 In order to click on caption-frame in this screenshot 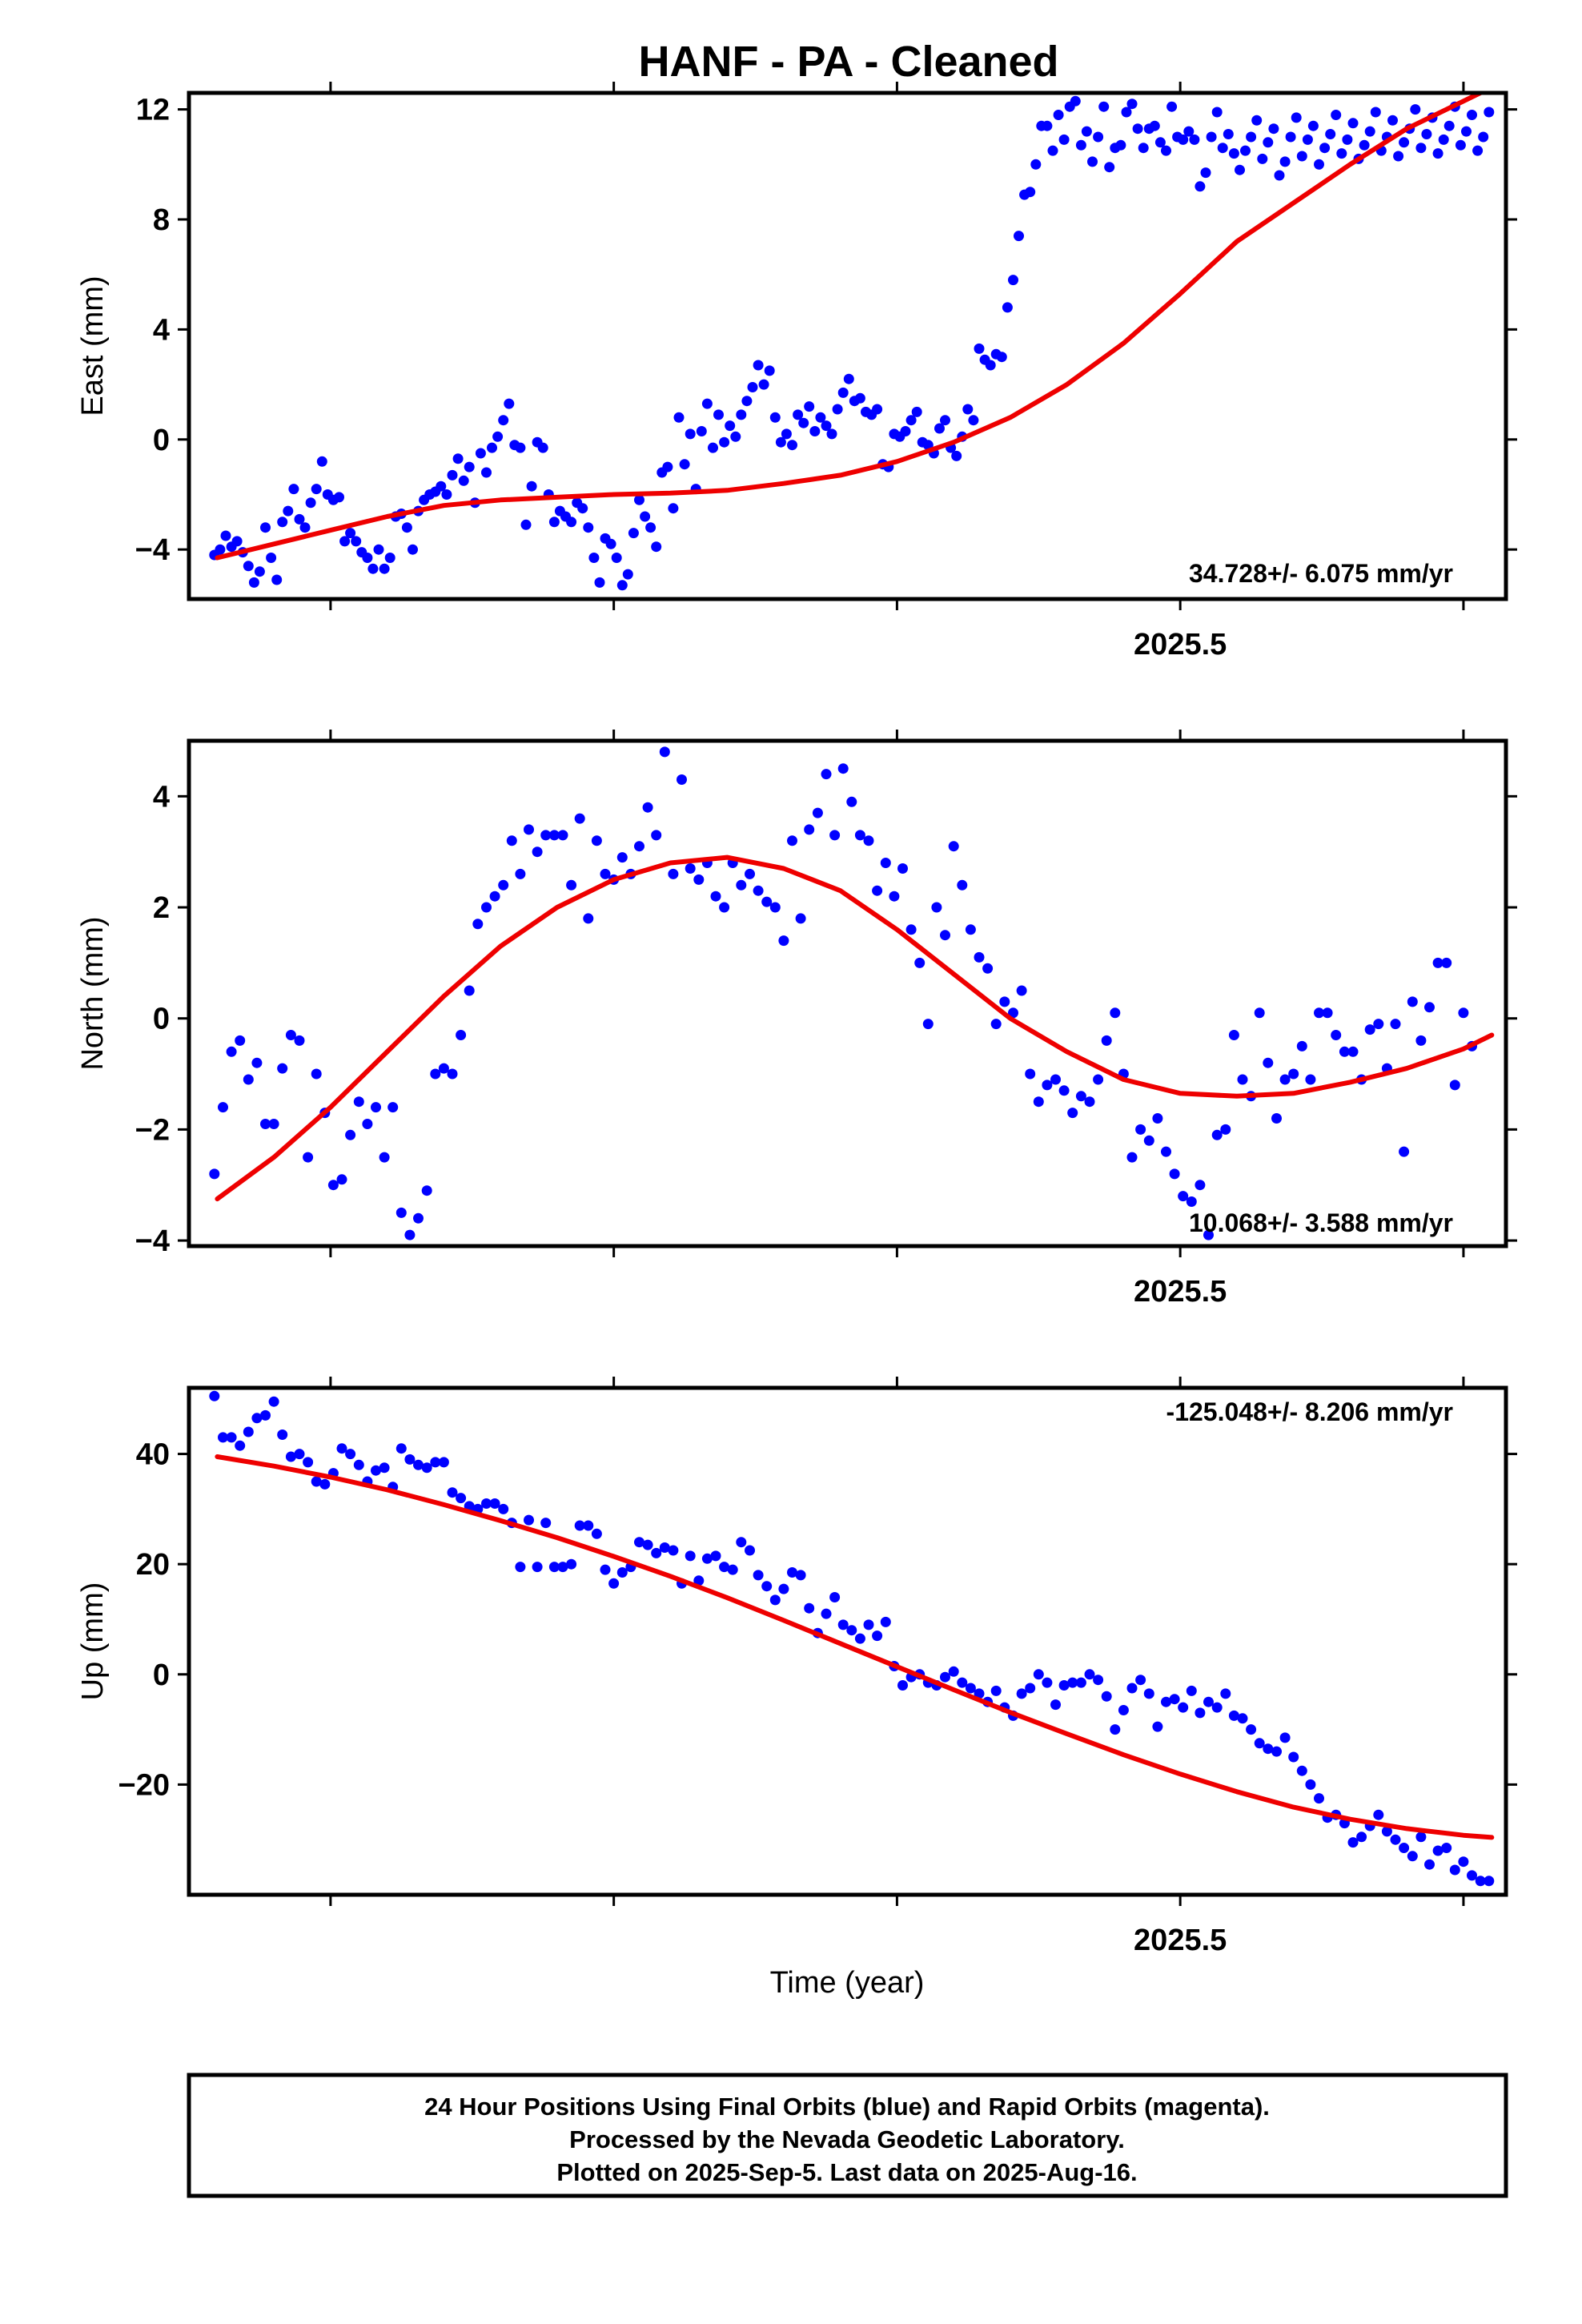, I will do `click(847, 2135)`.